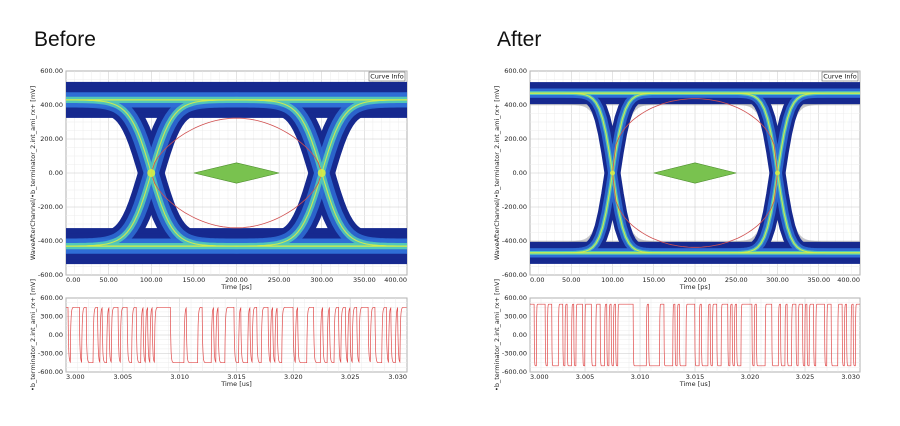 This screenshot has width=900, height=426. I want to click on before-transient-y-axis-label: •b_terminator_2.int_ami_rx+ [mV], so click(33, 335).